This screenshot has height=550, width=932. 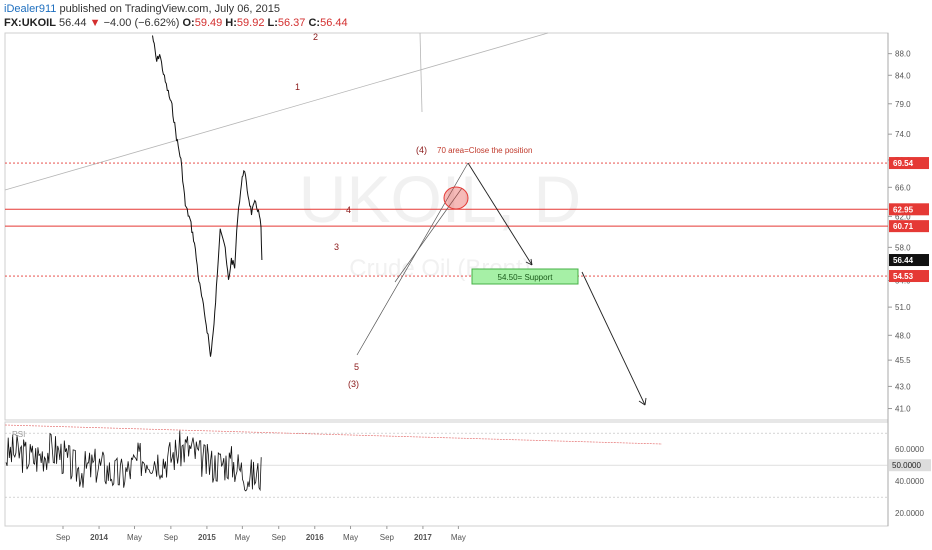 What do you see at coordinates (467, 461) in the screenshot?
I see `rsi-pane: 50.0000` at bounding box center [467, 461].